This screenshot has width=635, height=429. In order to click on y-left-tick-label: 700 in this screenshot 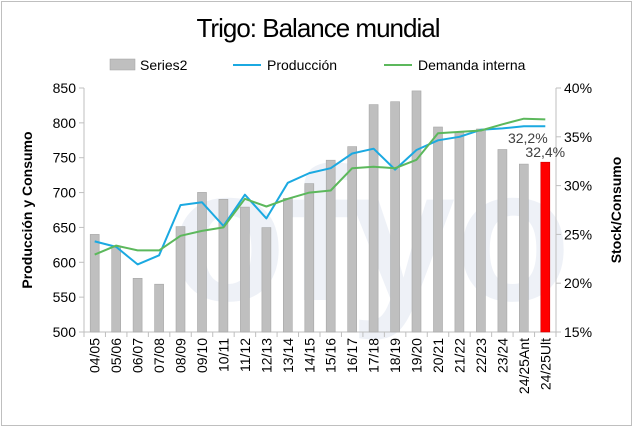, I will do `click(65, 193)`.